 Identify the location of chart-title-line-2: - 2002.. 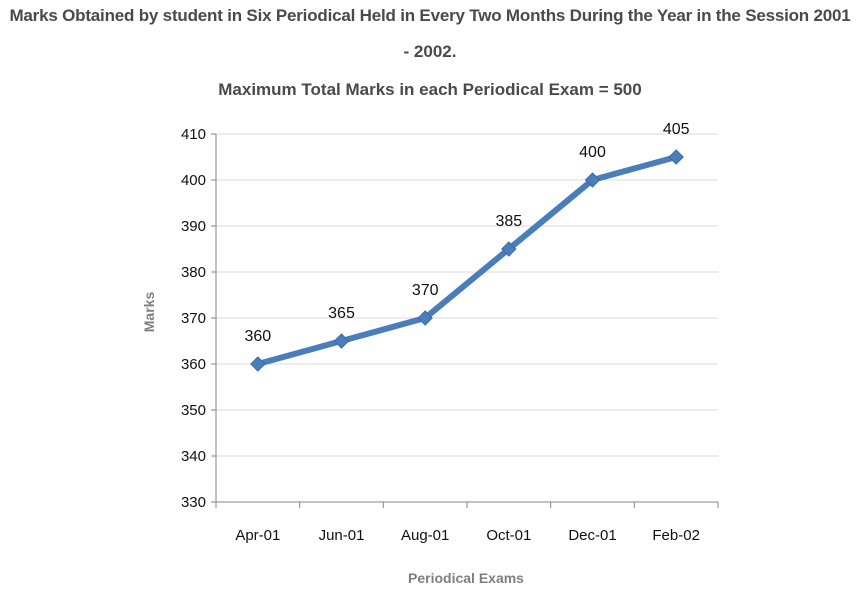
(430, 51).